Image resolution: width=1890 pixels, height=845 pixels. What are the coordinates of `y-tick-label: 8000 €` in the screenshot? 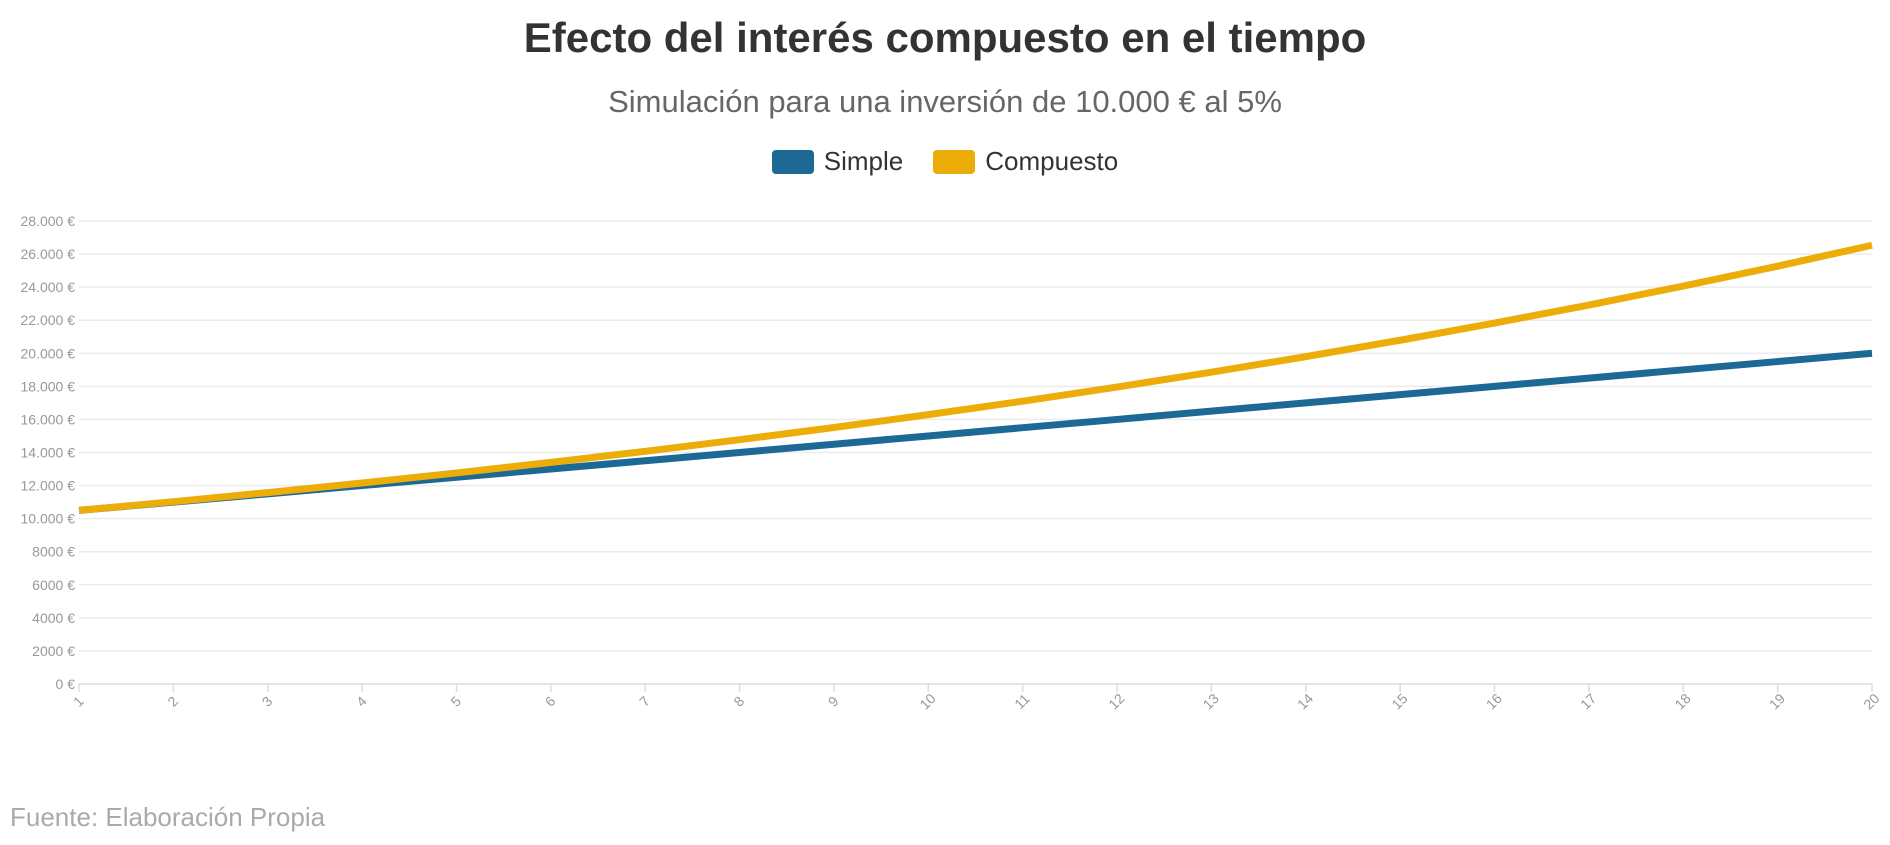 It's located at (53, 552).